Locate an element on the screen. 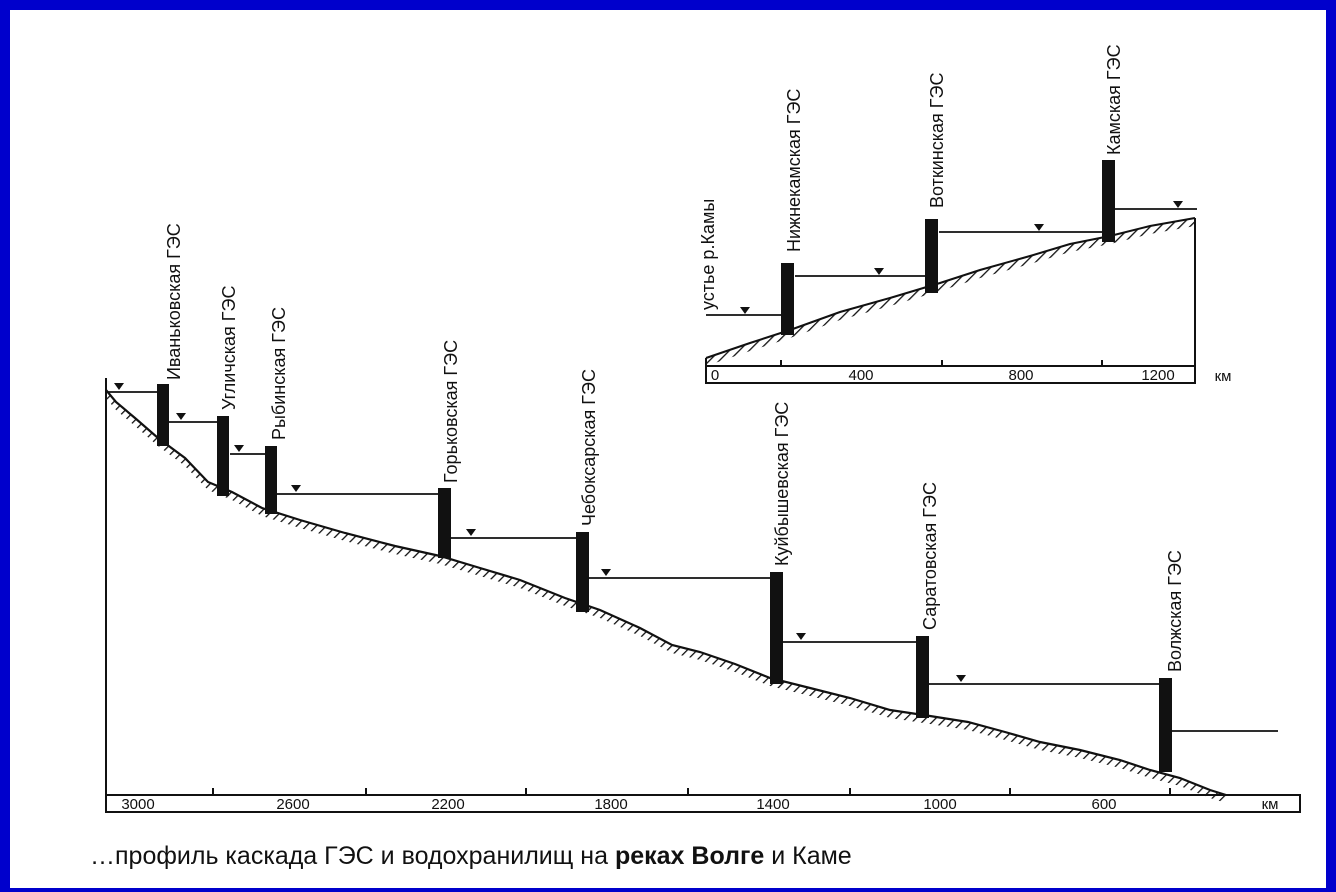 This screenshot has height=892, width=1336. tick-label: 1000 is located at coordinates (939, 804).